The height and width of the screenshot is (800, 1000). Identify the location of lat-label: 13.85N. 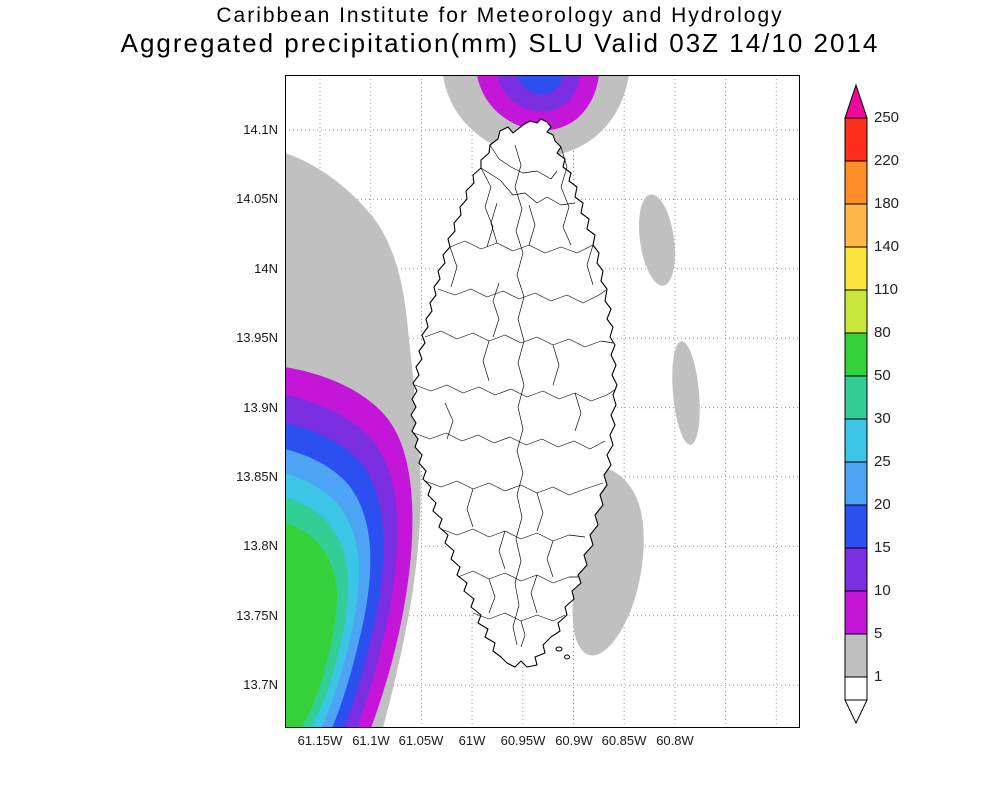
(257, 476).